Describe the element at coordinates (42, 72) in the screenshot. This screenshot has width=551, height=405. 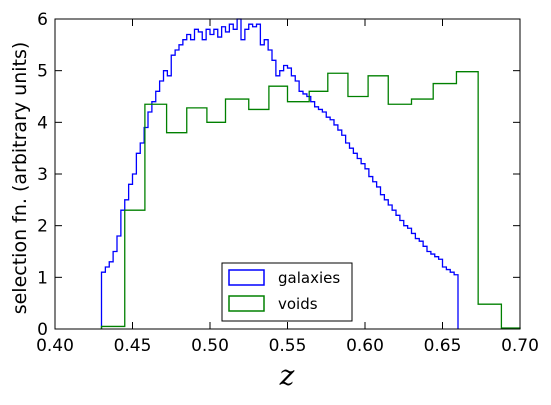
I see `y-tick-label: 5` at that location.